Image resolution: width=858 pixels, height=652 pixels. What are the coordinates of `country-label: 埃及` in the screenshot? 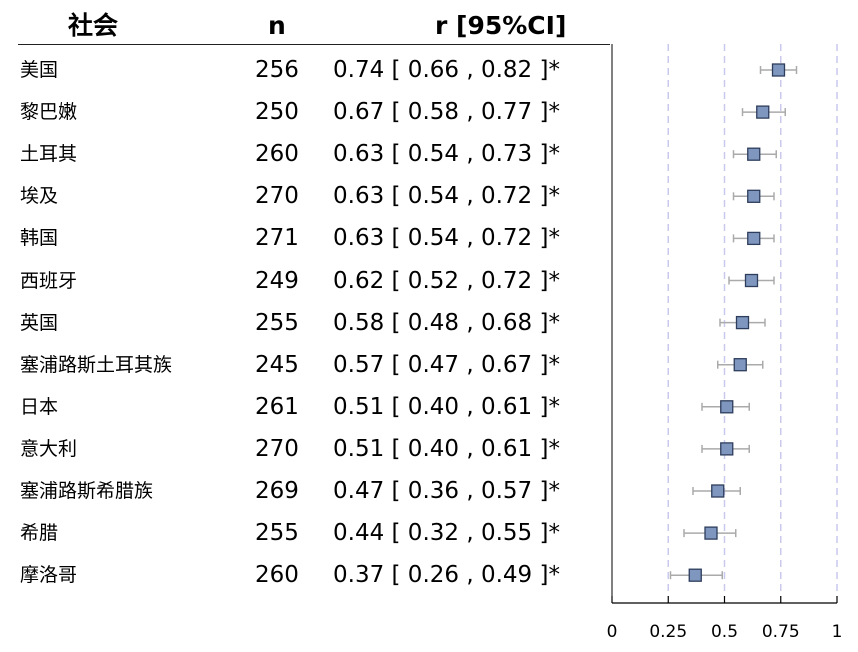 It's located at (39, 196).